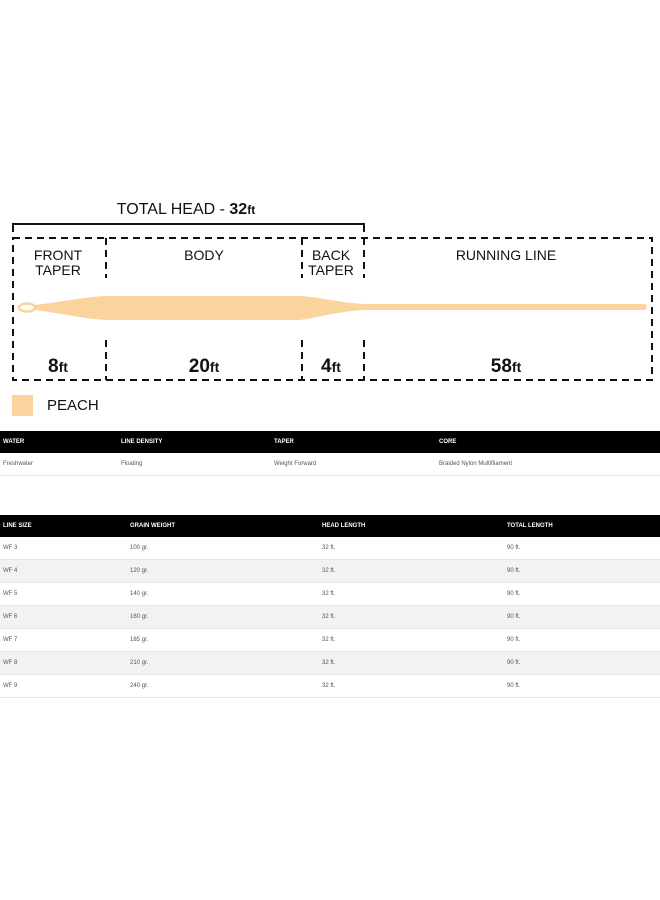  I want to click on table-row: WF 6 160 gr. 32 ft. 90 ft., so click(330, 617).